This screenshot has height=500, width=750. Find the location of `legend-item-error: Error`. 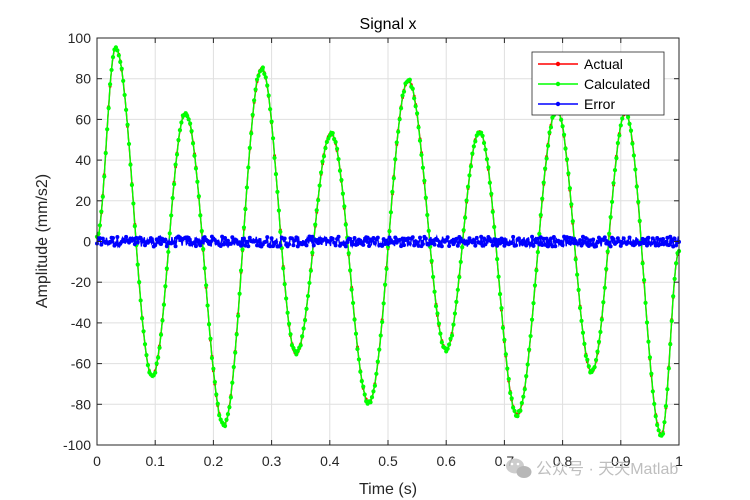

legend-item-error: Error is located at coordinates (576, 104).